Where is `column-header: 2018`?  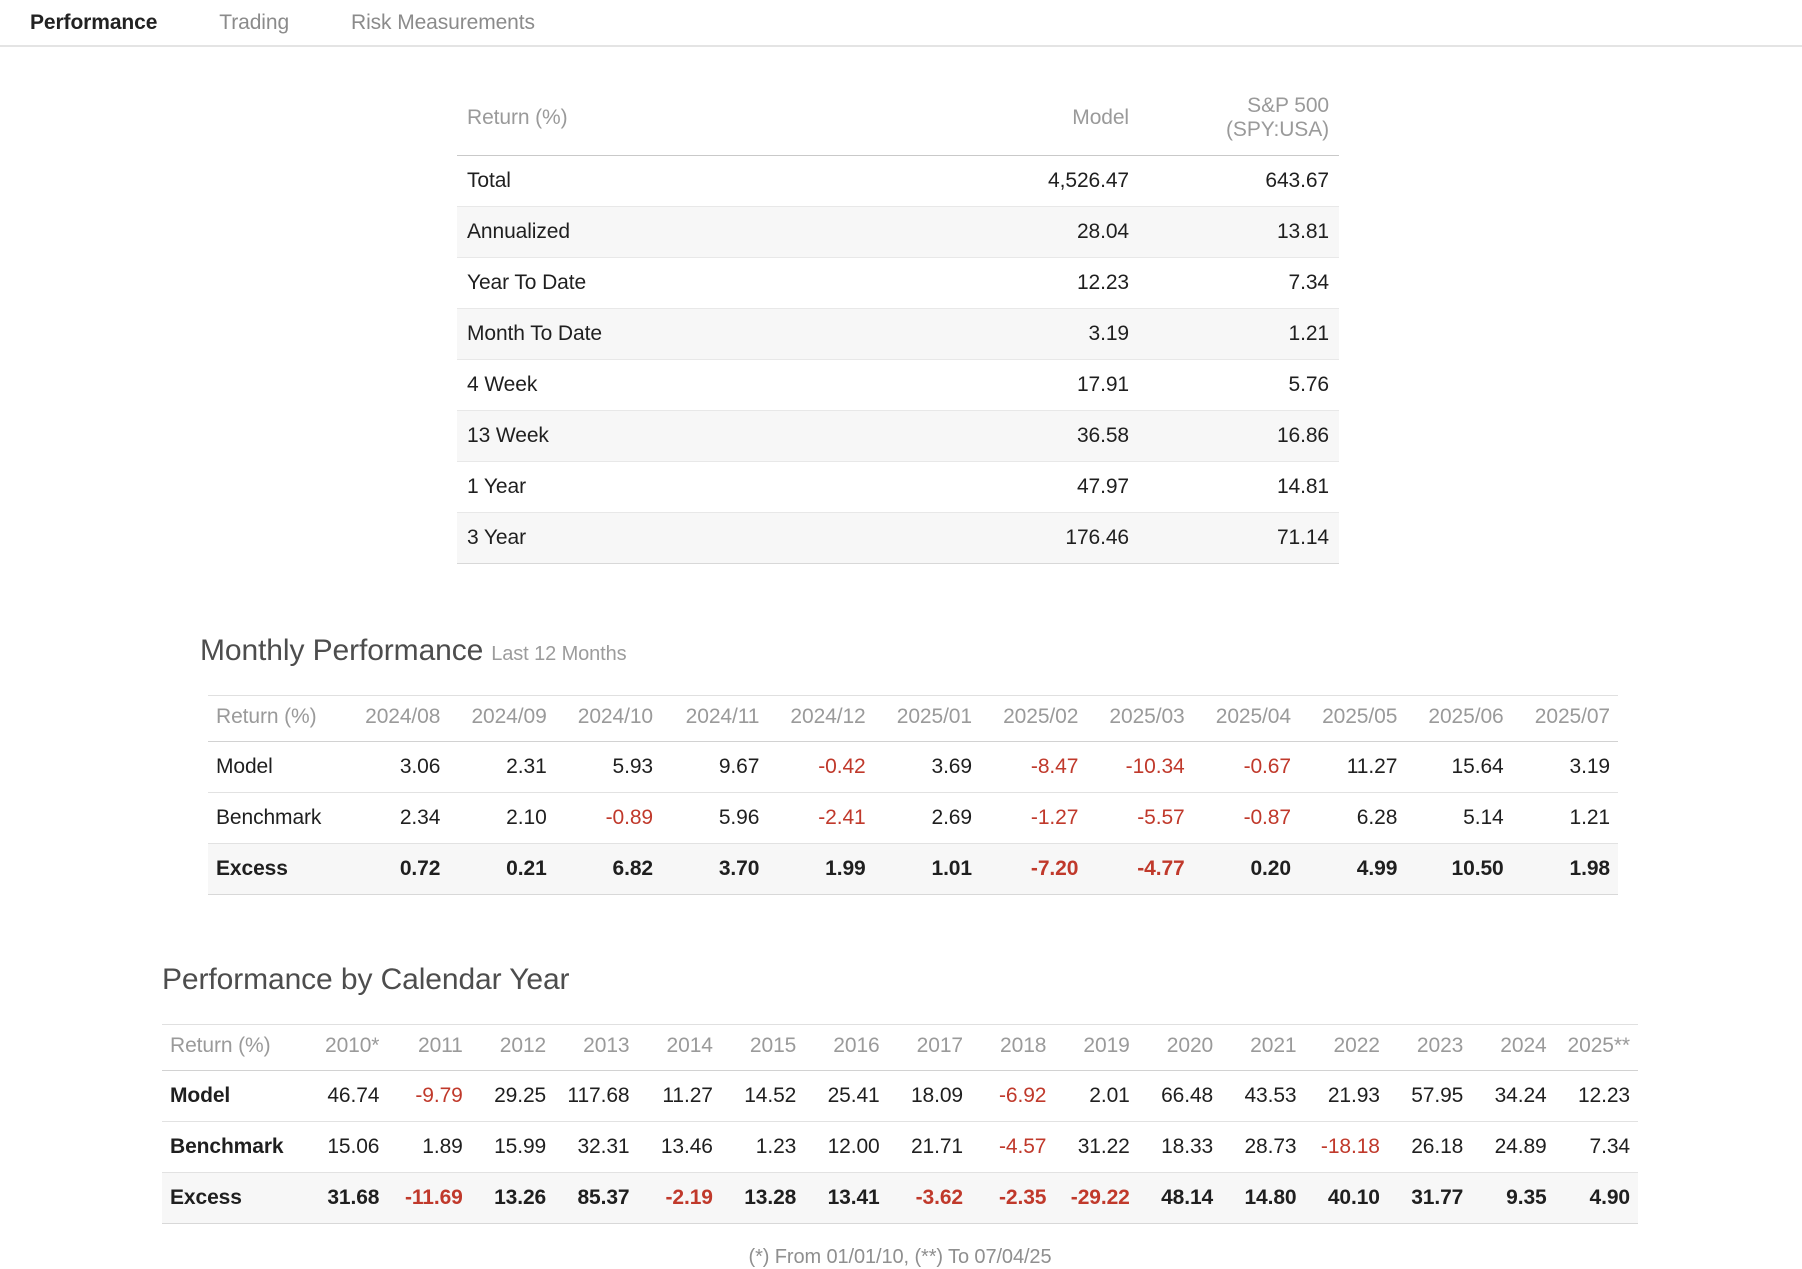
column-header: 2018 is located at coordinates (1023, 1045).